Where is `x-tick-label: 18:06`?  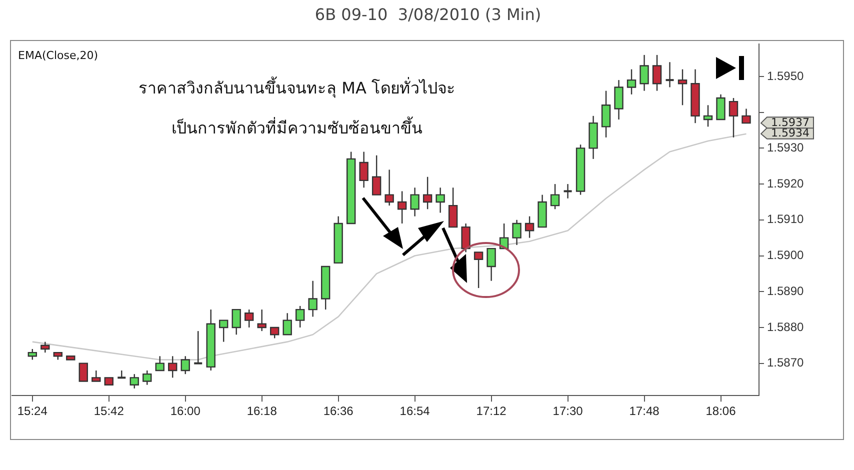 x-tick-label: 18:06 is located at coordinates (721, 411).